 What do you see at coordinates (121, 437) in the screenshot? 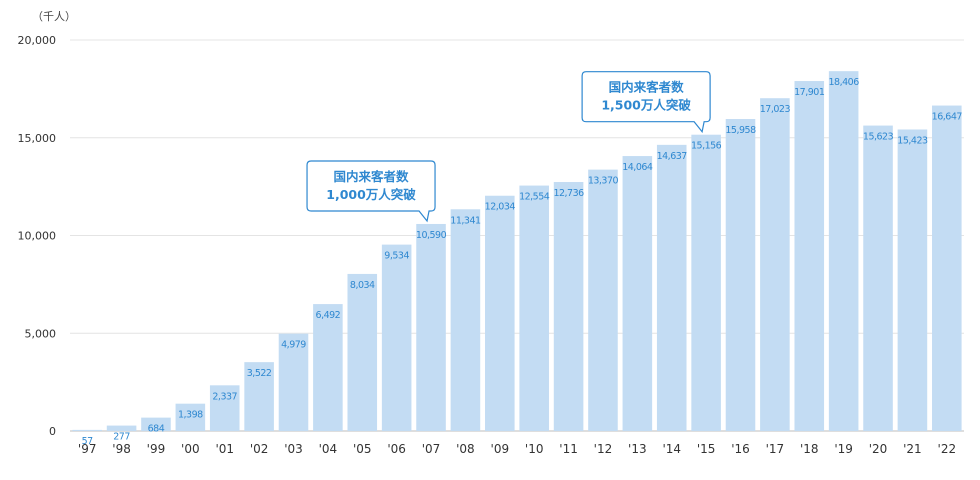
I see `bar-data-label: 277` at bounding box center [121, 437].